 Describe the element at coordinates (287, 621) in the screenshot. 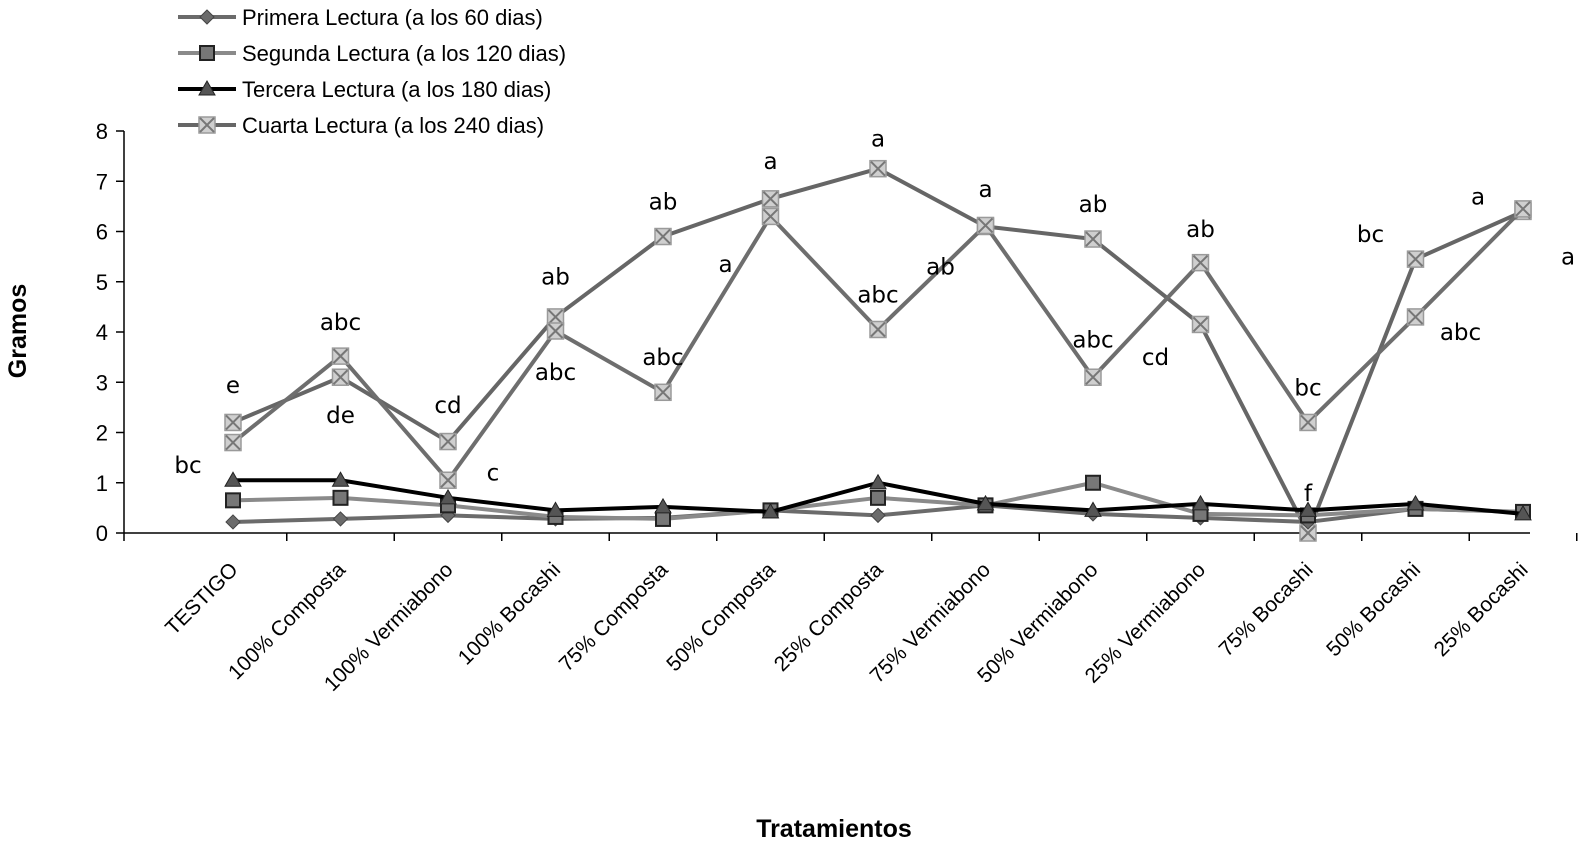

I see `x-tick-label: 100% Composta` at that location.